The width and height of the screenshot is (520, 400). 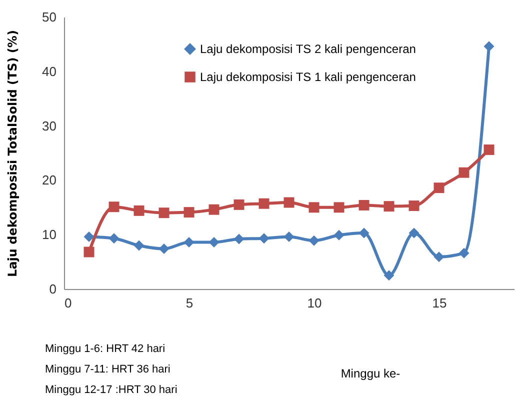 What do you see at coordinates (52, 289) in the screenshot?
I see `y-tick-label: 0` at bounding box center [52, 289].